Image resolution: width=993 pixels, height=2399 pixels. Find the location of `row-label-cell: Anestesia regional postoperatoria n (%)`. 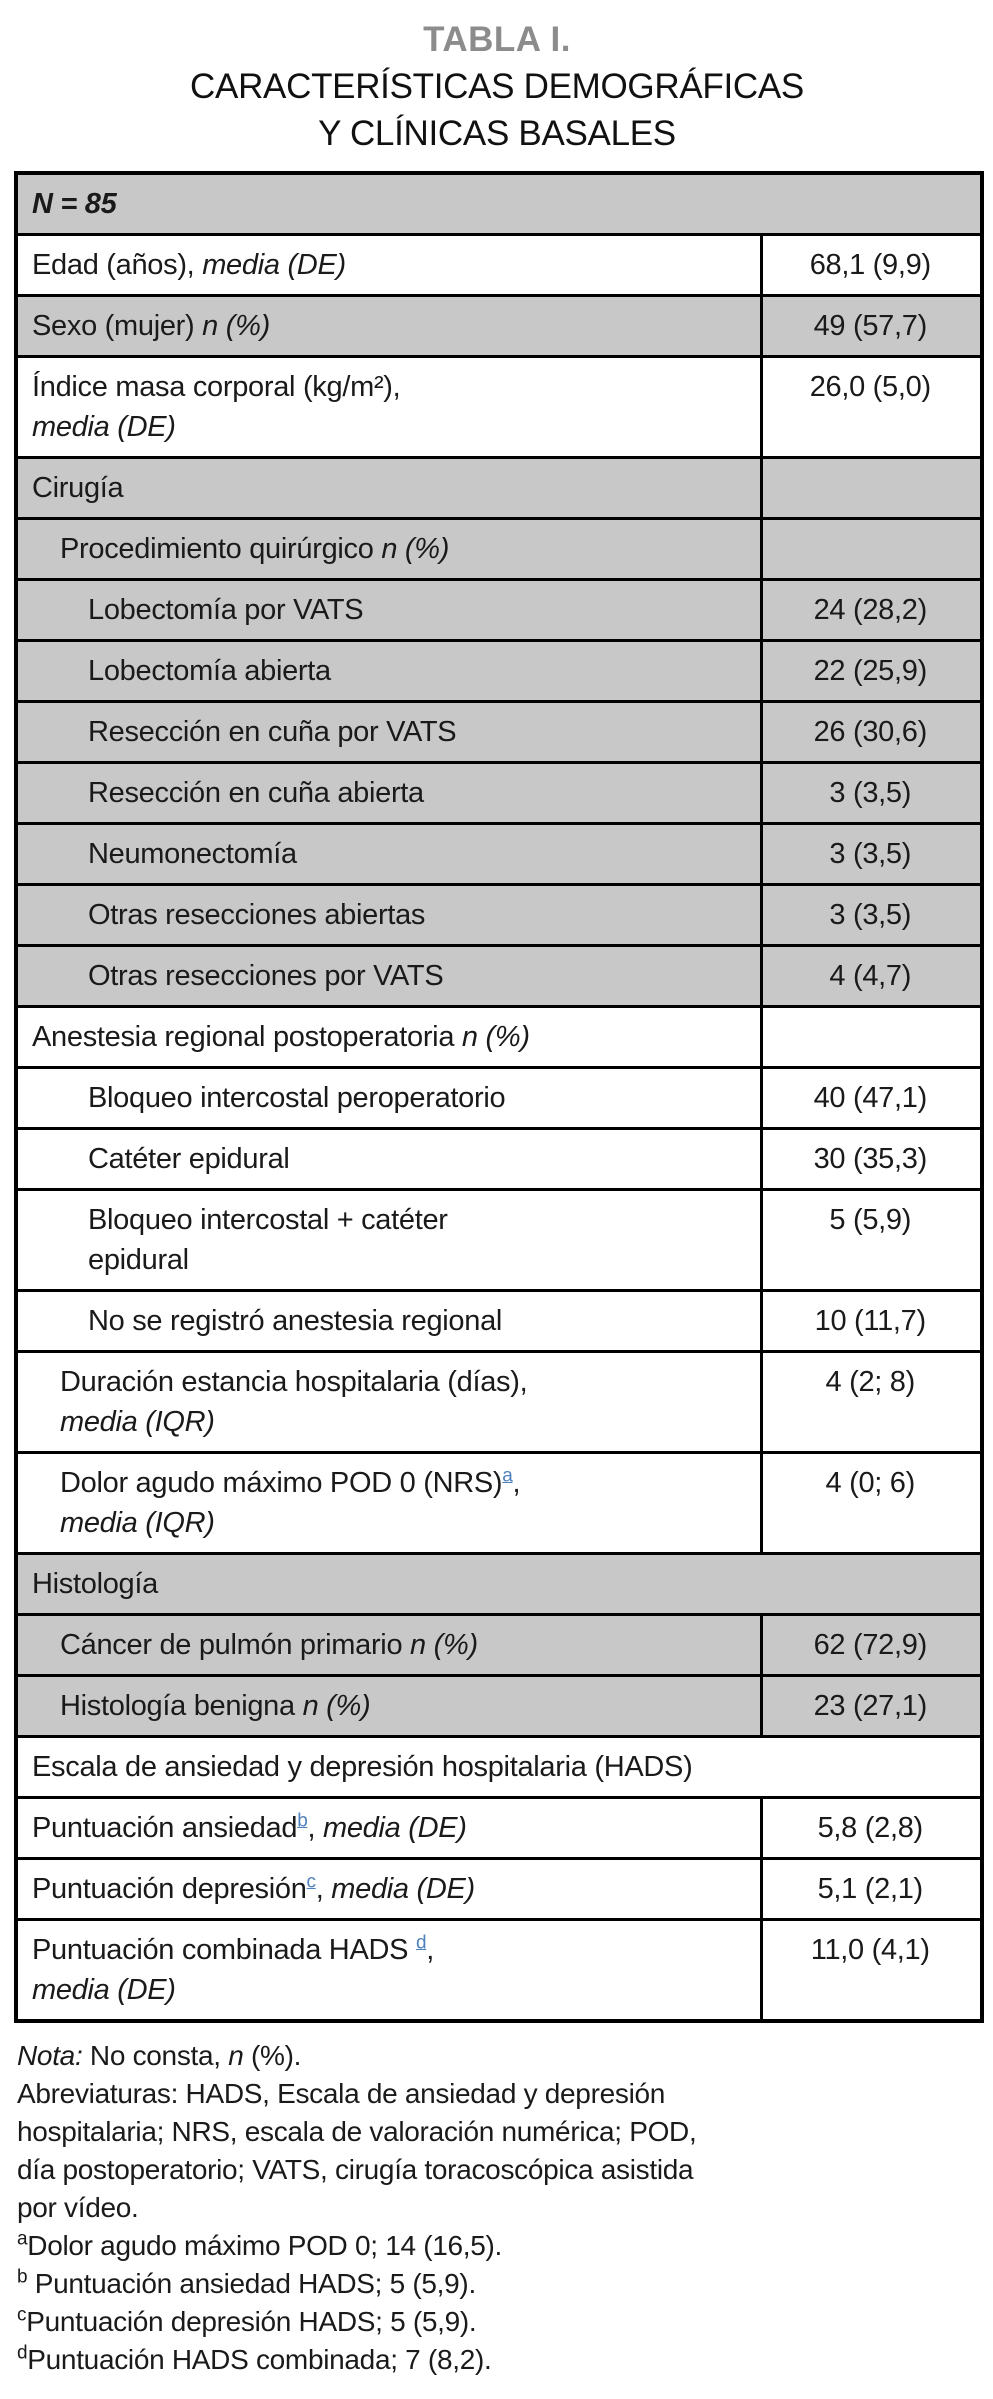

row-label-cell: Anestesia regional postoperatoria n (%) is located at coordinates (388, 1037).